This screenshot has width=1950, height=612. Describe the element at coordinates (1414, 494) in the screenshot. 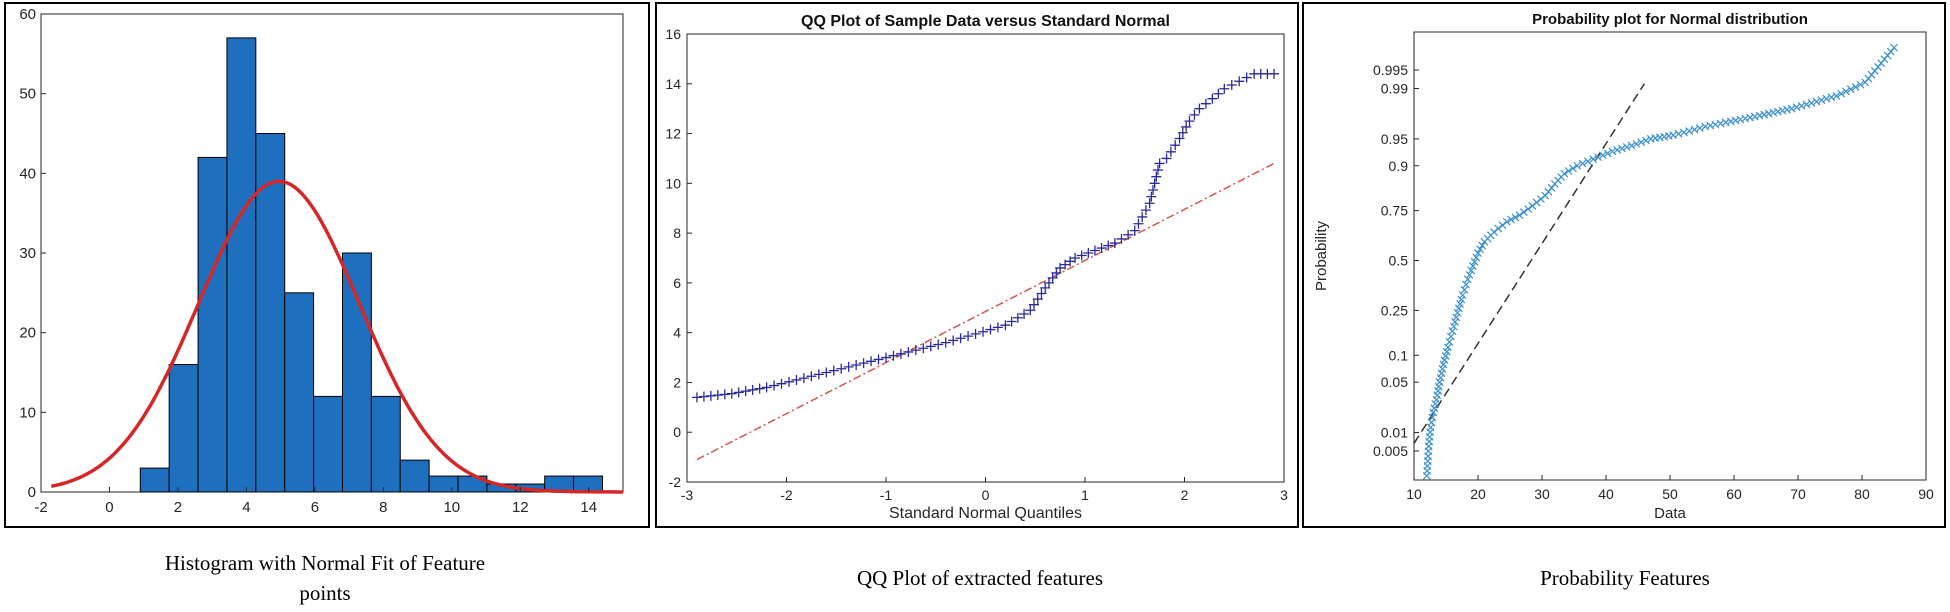

I see `x-tick-label: 10` at that location.